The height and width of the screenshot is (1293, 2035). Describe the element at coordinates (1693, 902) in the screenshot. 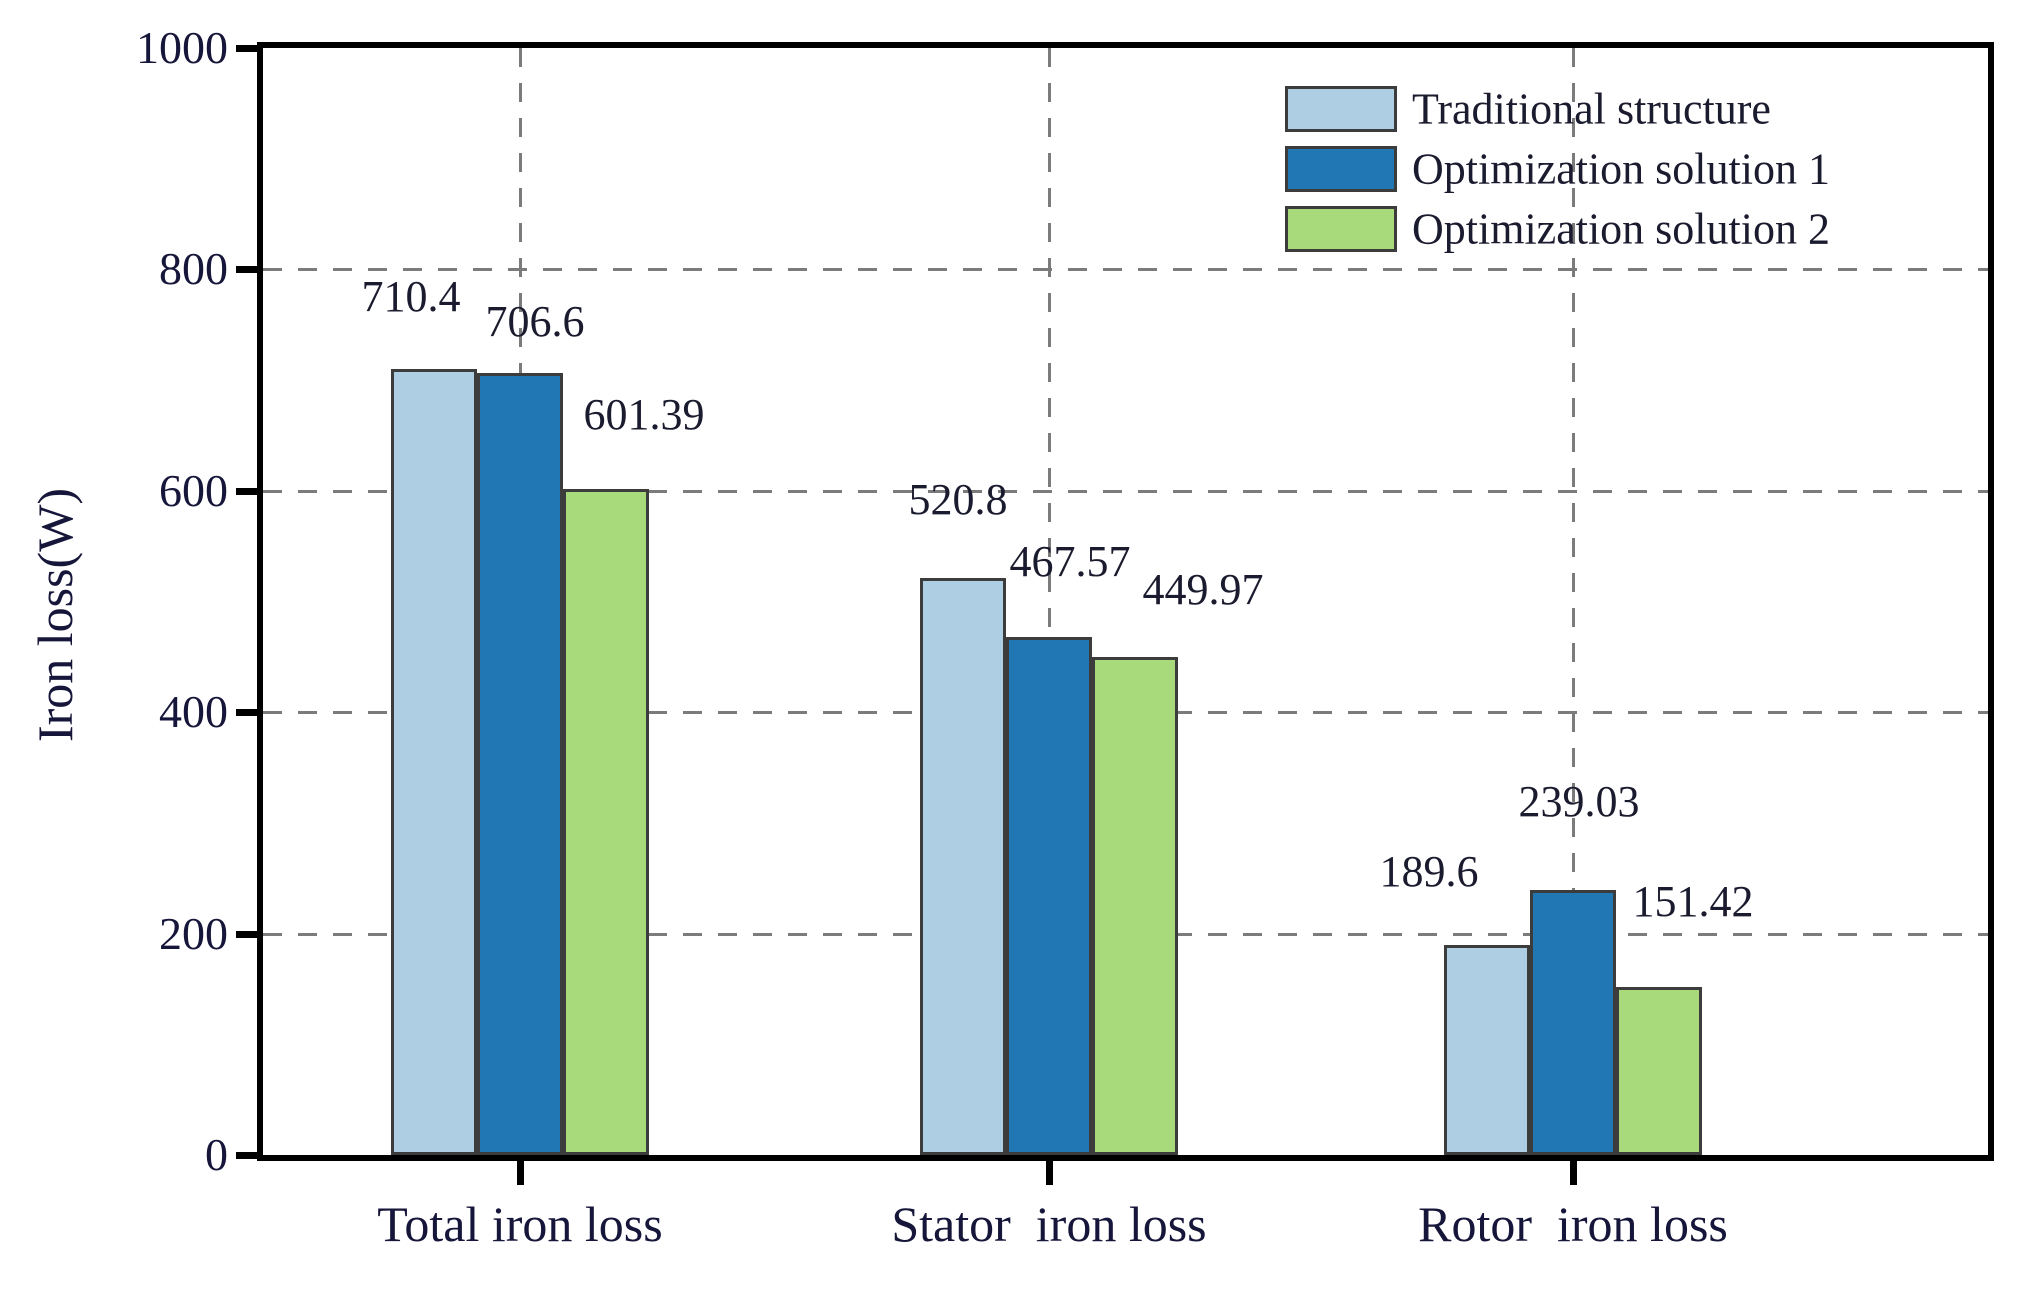

I see `bar-value-label: 151.42` at that location.